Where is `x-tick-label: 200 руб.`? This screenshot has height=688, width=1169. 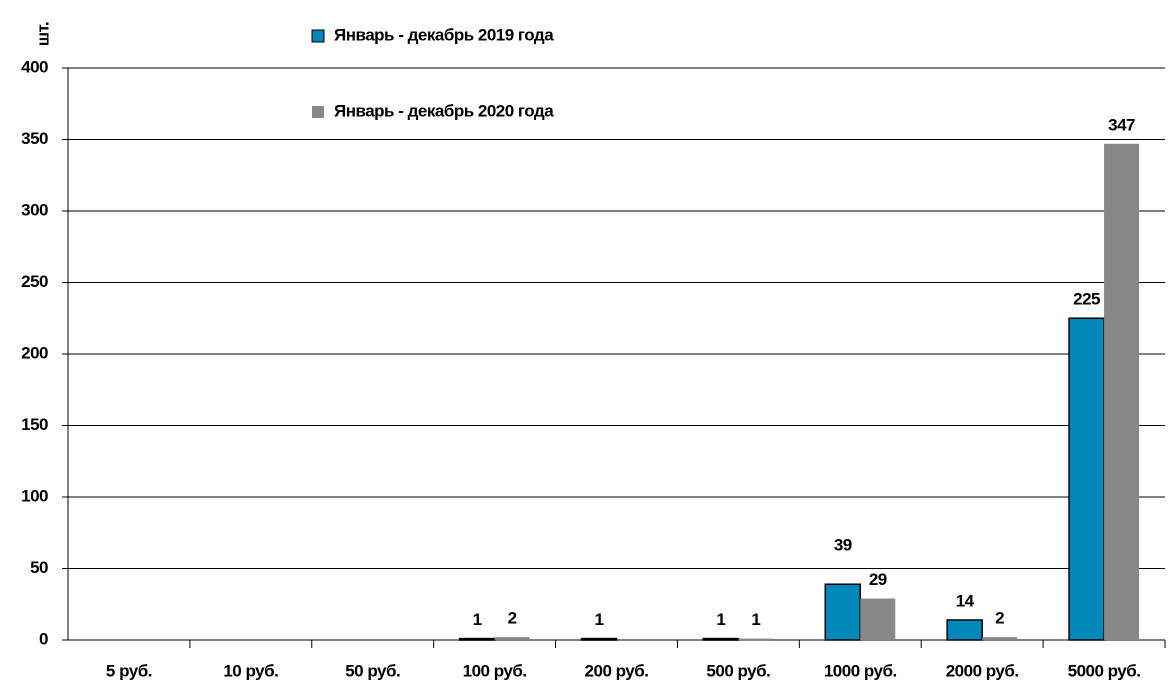
x-tick-label: 200 руб. is located at coordinates (617, 670).